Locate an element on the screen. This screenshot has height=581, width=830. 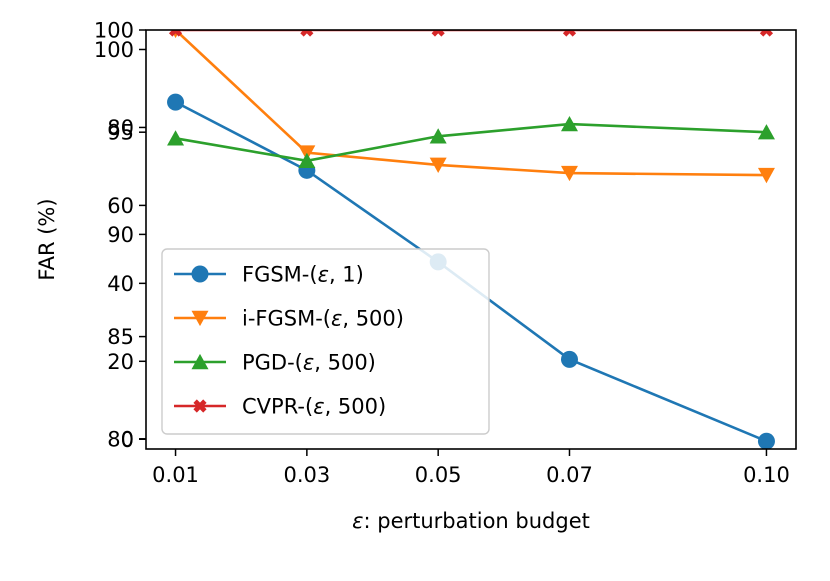
y2-tick-label: 80 is located at coordinates (120, 439).